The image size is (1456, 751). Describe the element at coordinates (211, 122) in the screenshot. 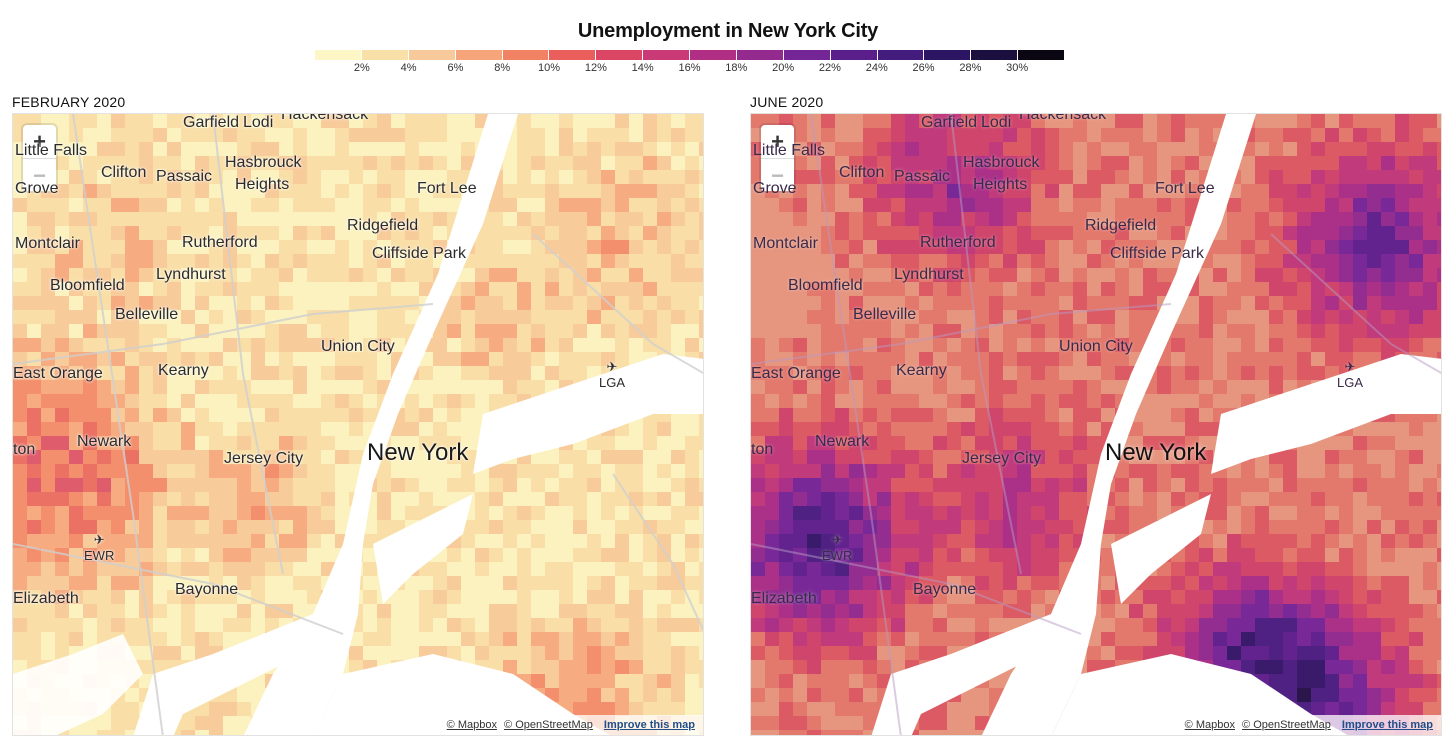

I see `place-label-garfield: Garfield` at that location.